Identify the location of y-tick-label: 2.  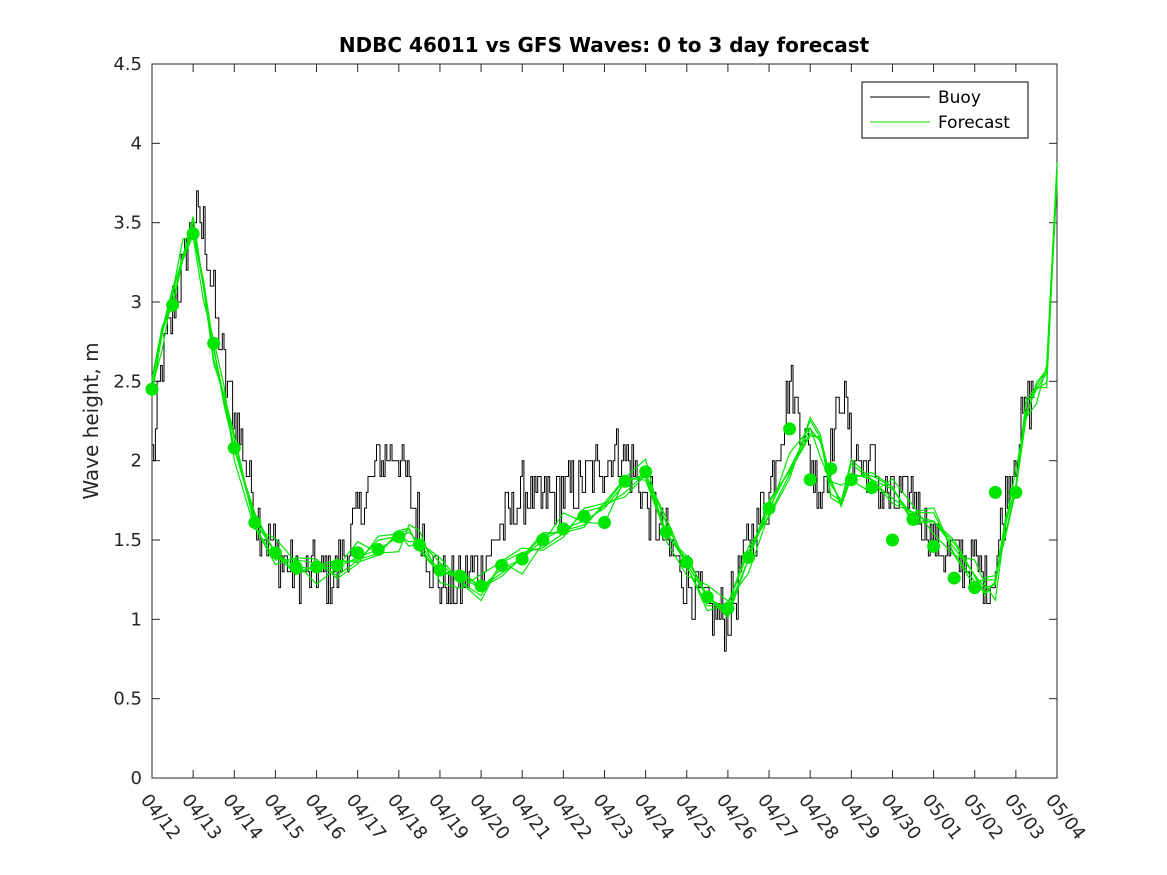
(136, 461).